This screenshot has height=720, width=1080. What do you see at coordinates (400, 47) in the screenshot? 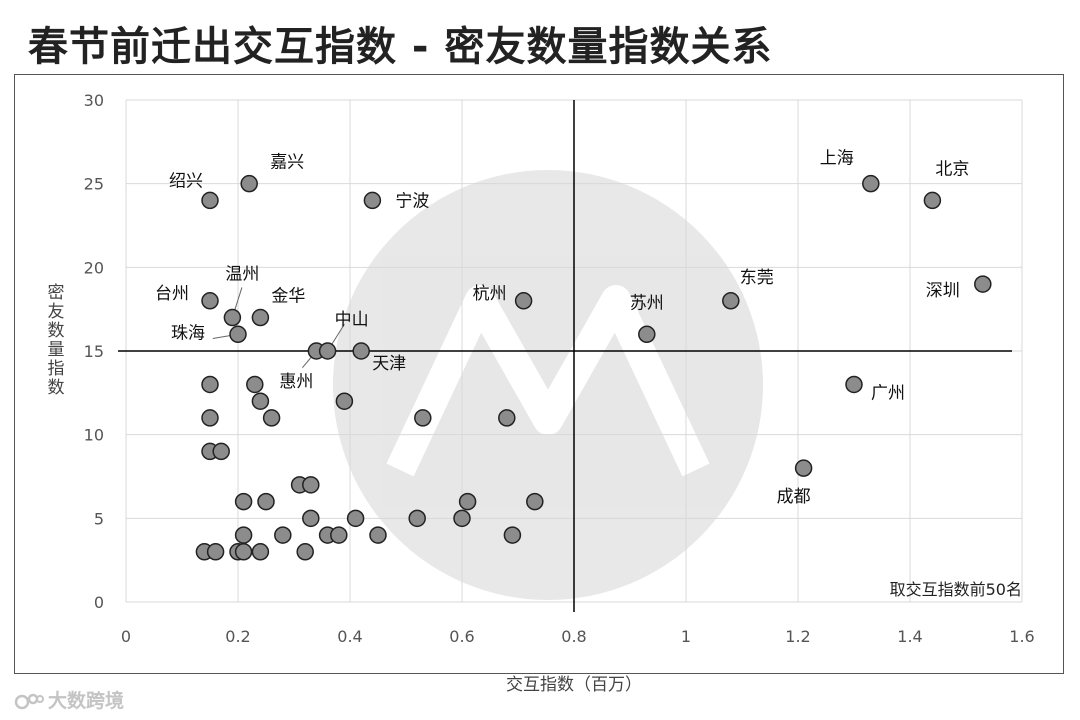
I see `page-title: 春节前迁出交互指数 - 密友数量指数关系` at bounding box center [400, 47].